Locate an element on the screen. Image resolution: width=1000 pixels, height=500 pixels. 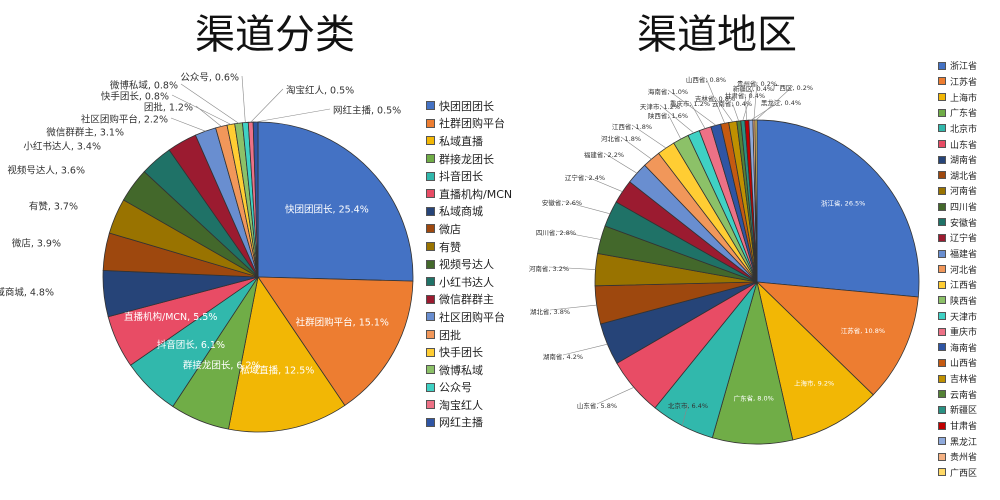
pie2-data-label-16: 天津市, 1.2% is located at coordinates (660, 106).